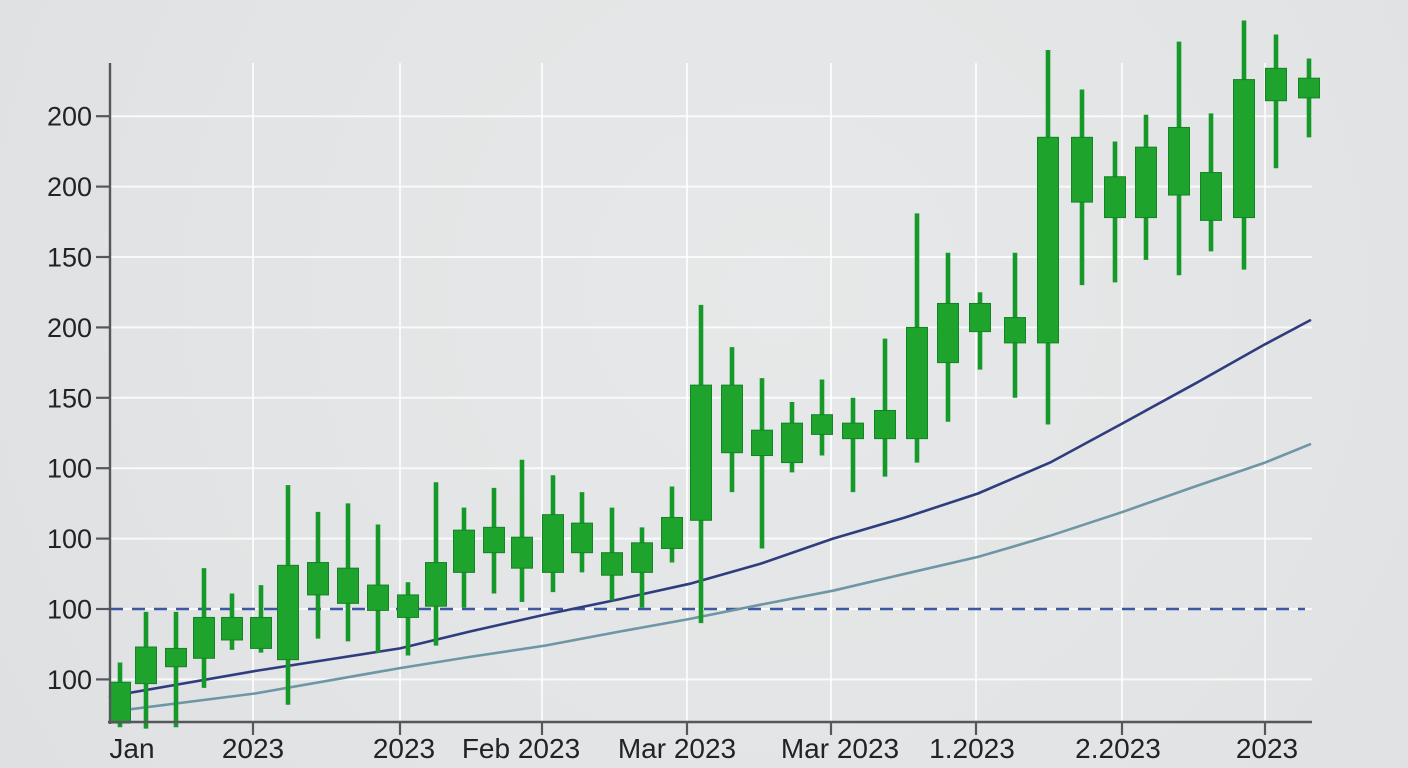 Image resolution: width=1408 pixels, height=768 pixels. I want to click on x-tick-label: Jan, so click(131, 748).